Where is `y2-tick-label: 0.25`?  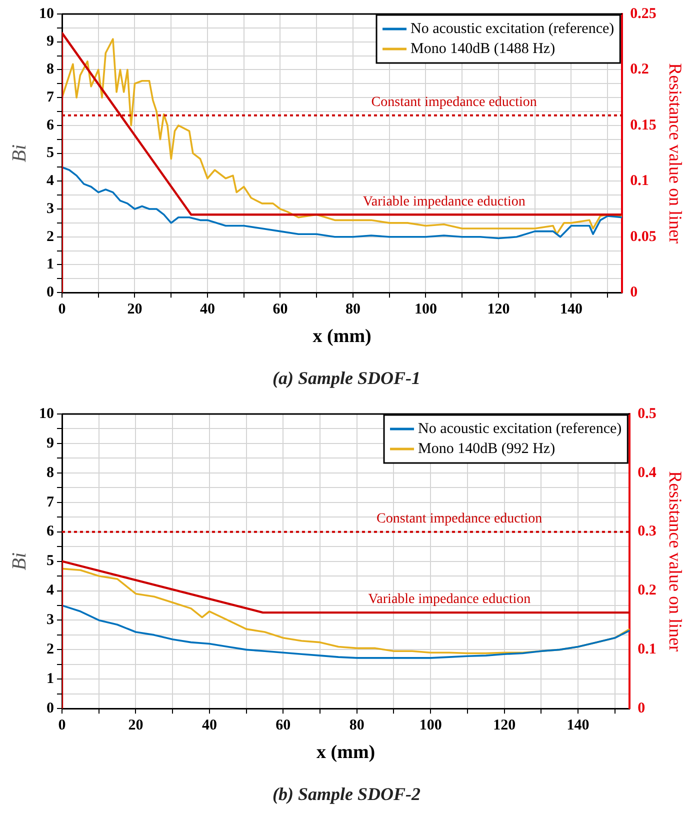
y2-tick-label: 0.25 is located at coordinates (643, 14).